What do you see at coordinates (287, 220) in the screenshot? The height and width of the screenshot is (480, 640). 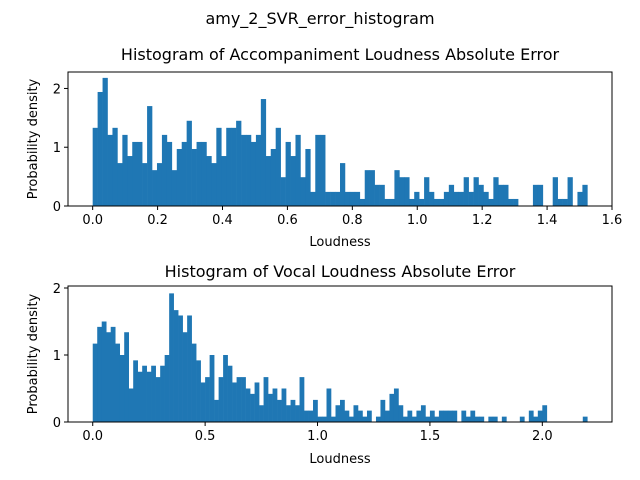 I see `accompaniment-x-tick-label: 0.6` at bounding box center [287, 220].